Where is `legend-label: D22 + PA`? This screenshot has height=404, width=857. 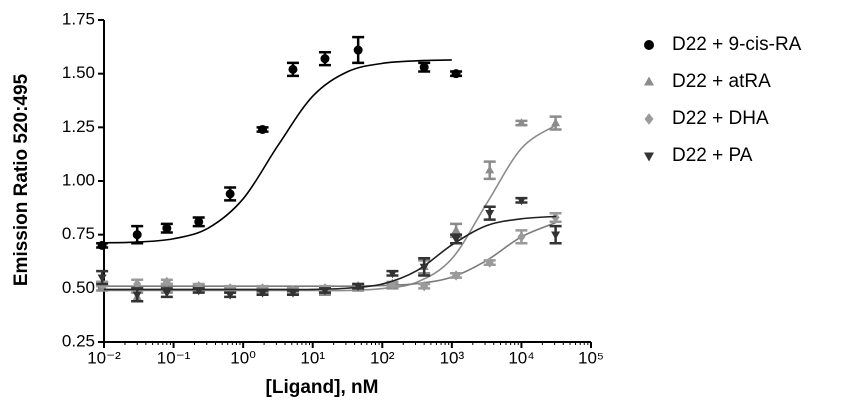 legend-label: D22 + PA is located at coordinates (712, 155).